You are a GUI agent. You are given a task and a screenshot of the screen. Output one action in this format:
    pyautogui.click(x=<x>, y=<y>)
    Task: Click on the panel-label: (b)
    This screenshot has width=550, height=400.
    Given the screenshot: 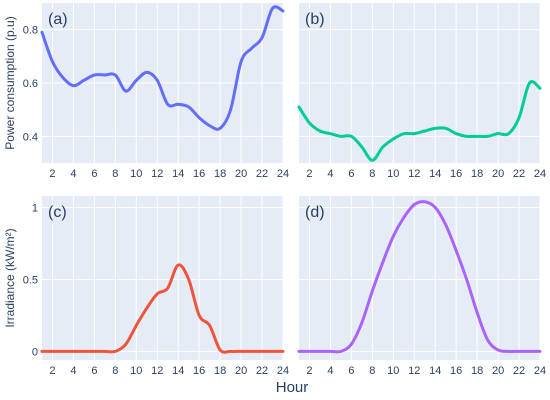 What is the action you would take?
    pyautogui.click(x=315, y=19)
    